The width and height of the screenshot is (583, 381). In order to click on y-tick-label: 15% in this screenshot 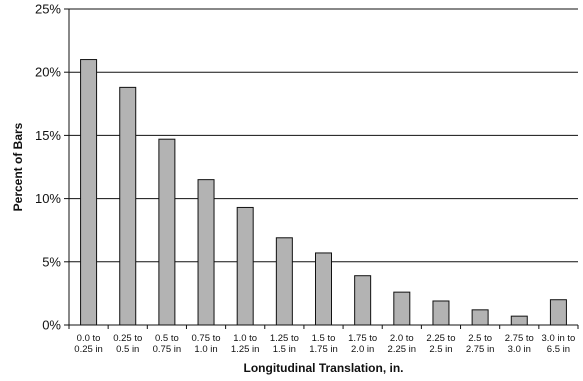, I will do `click(48, 135)`.